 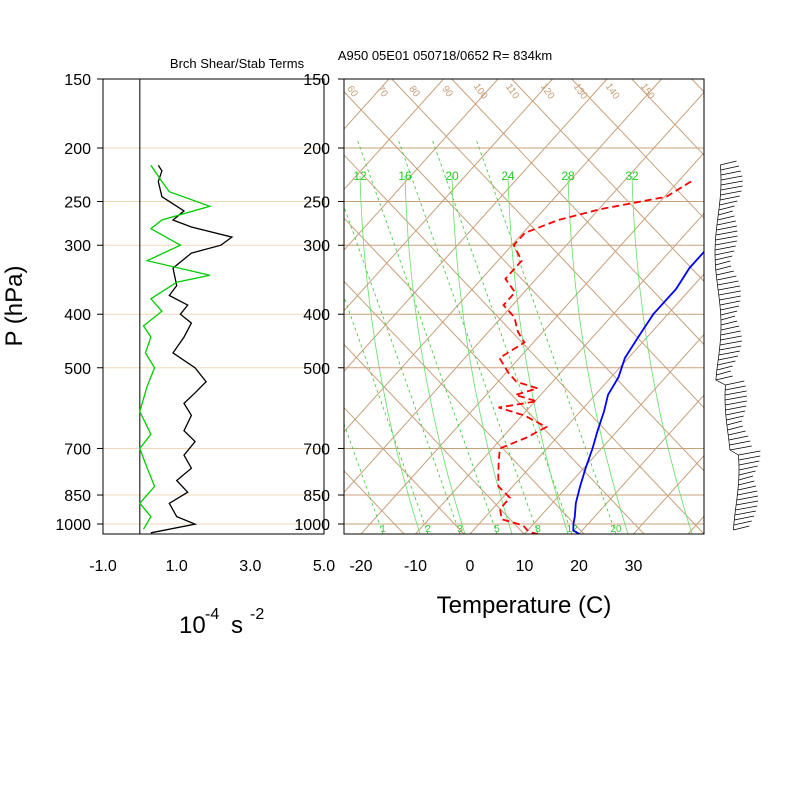 I want to click on mixing-ratio-label: 3, so click(x=460, y=529).